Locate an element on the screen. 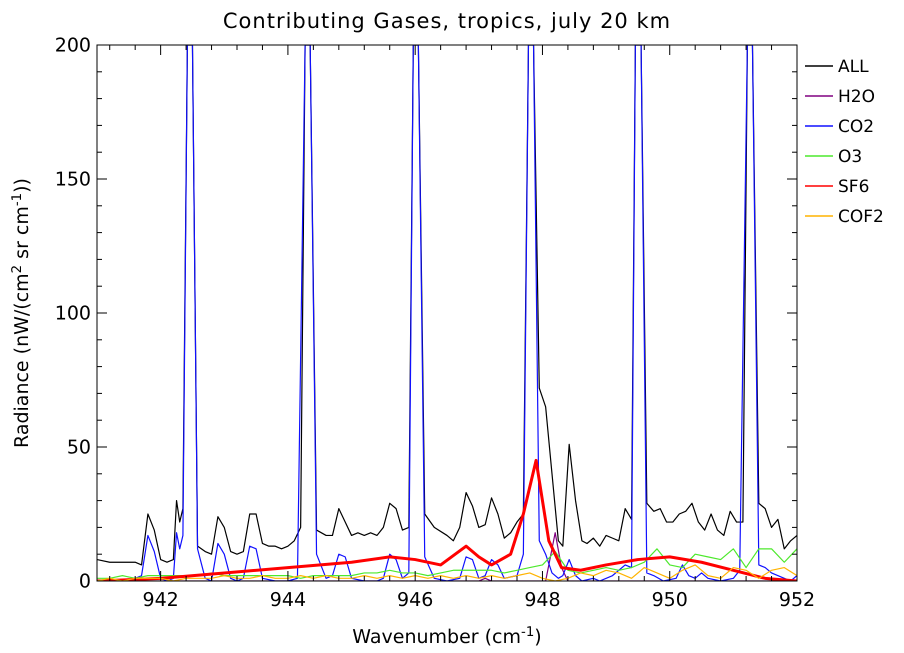  legend-label: O3 is located at coordinates (850, 156).